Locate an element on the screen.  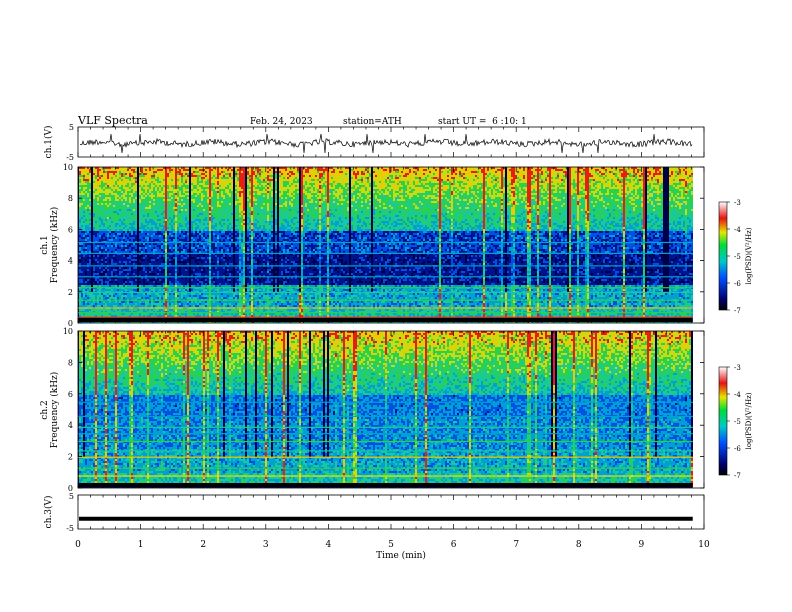
ch1-colorbar-scale is located at coordinates (723, 256).